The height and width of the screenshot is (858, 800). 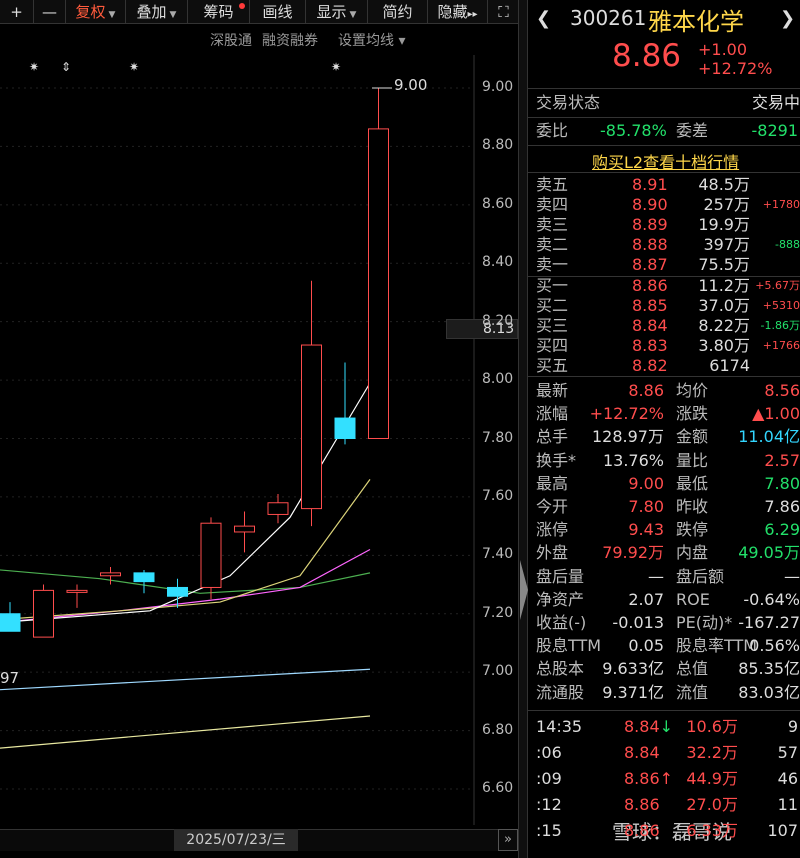 What do you see at coordinates (523, 429) in the screenshot?
I see `panel-divider` at bounding box center [523, 429].